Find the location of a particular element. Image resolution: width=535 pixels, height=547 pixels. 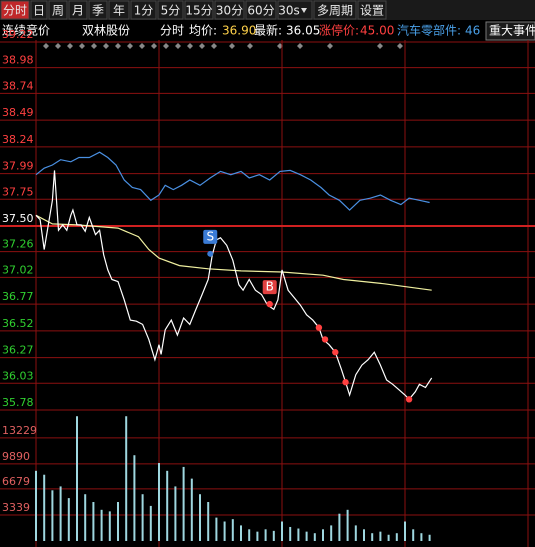

tab-label: 季 is located at coordinates (98, 11).